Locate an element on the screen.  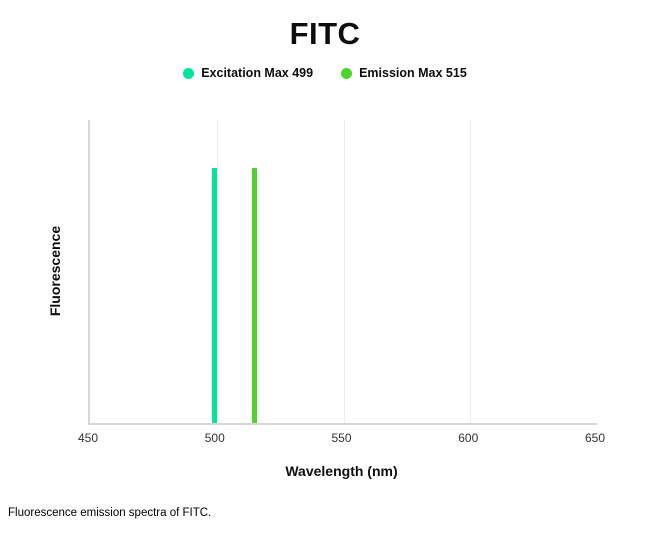
legend-item: Emission Max 515 is located at coordinates (404, 73).